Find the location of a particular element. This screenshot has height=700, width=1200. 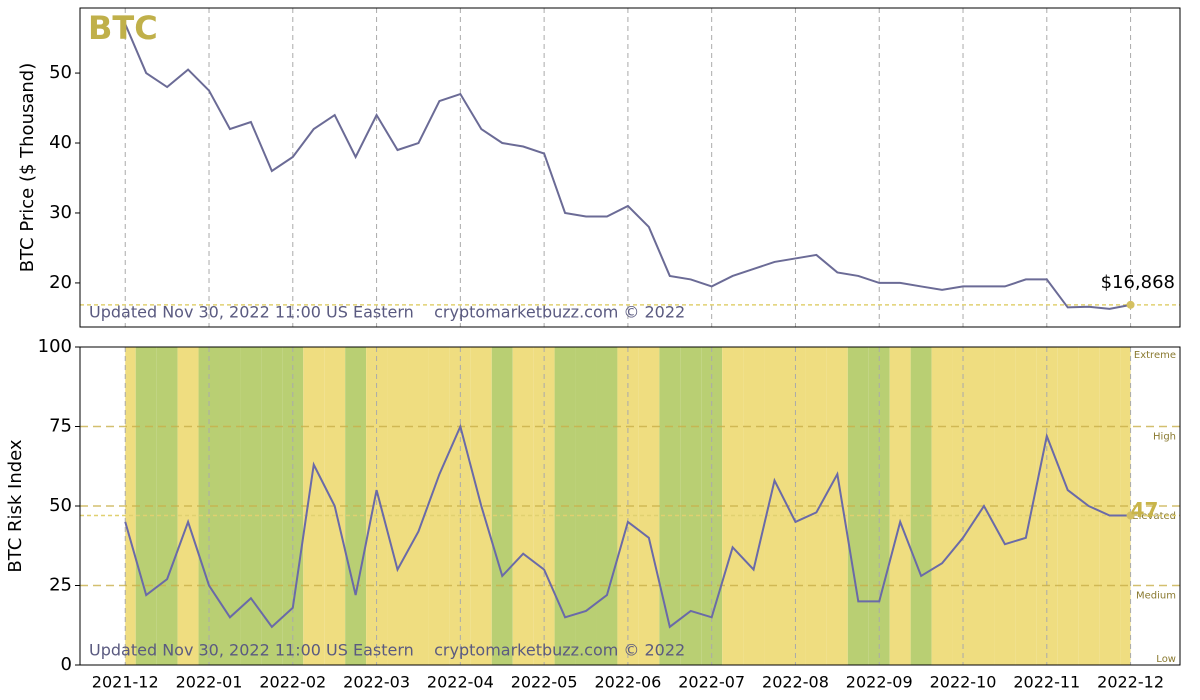

level-label: Extreme is located at coordinates (1155, 355).